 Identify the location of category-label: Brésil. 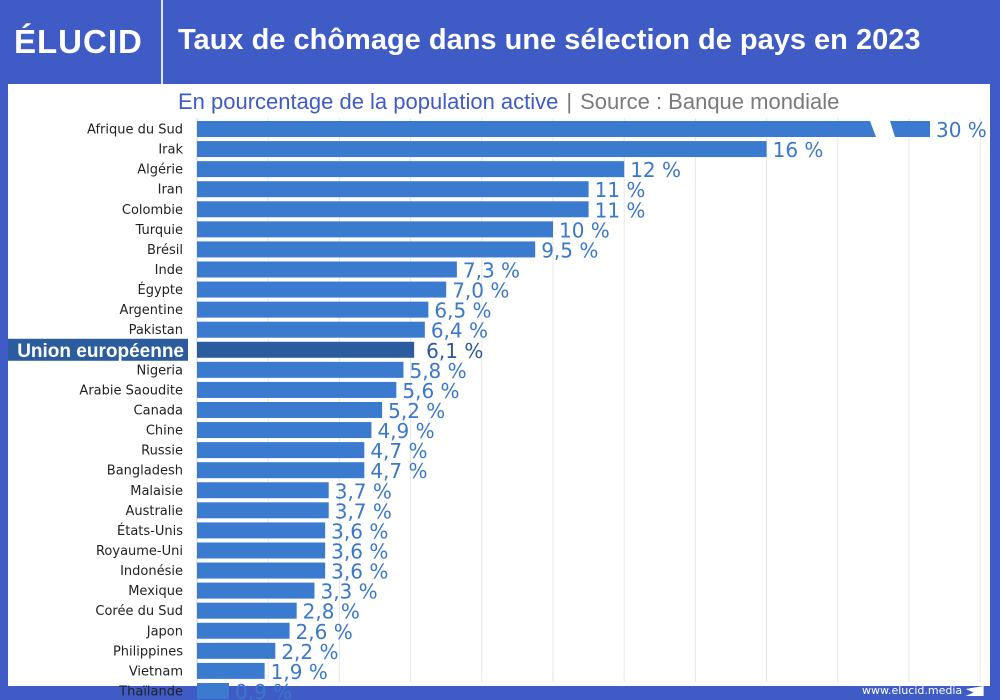
(165, 250).